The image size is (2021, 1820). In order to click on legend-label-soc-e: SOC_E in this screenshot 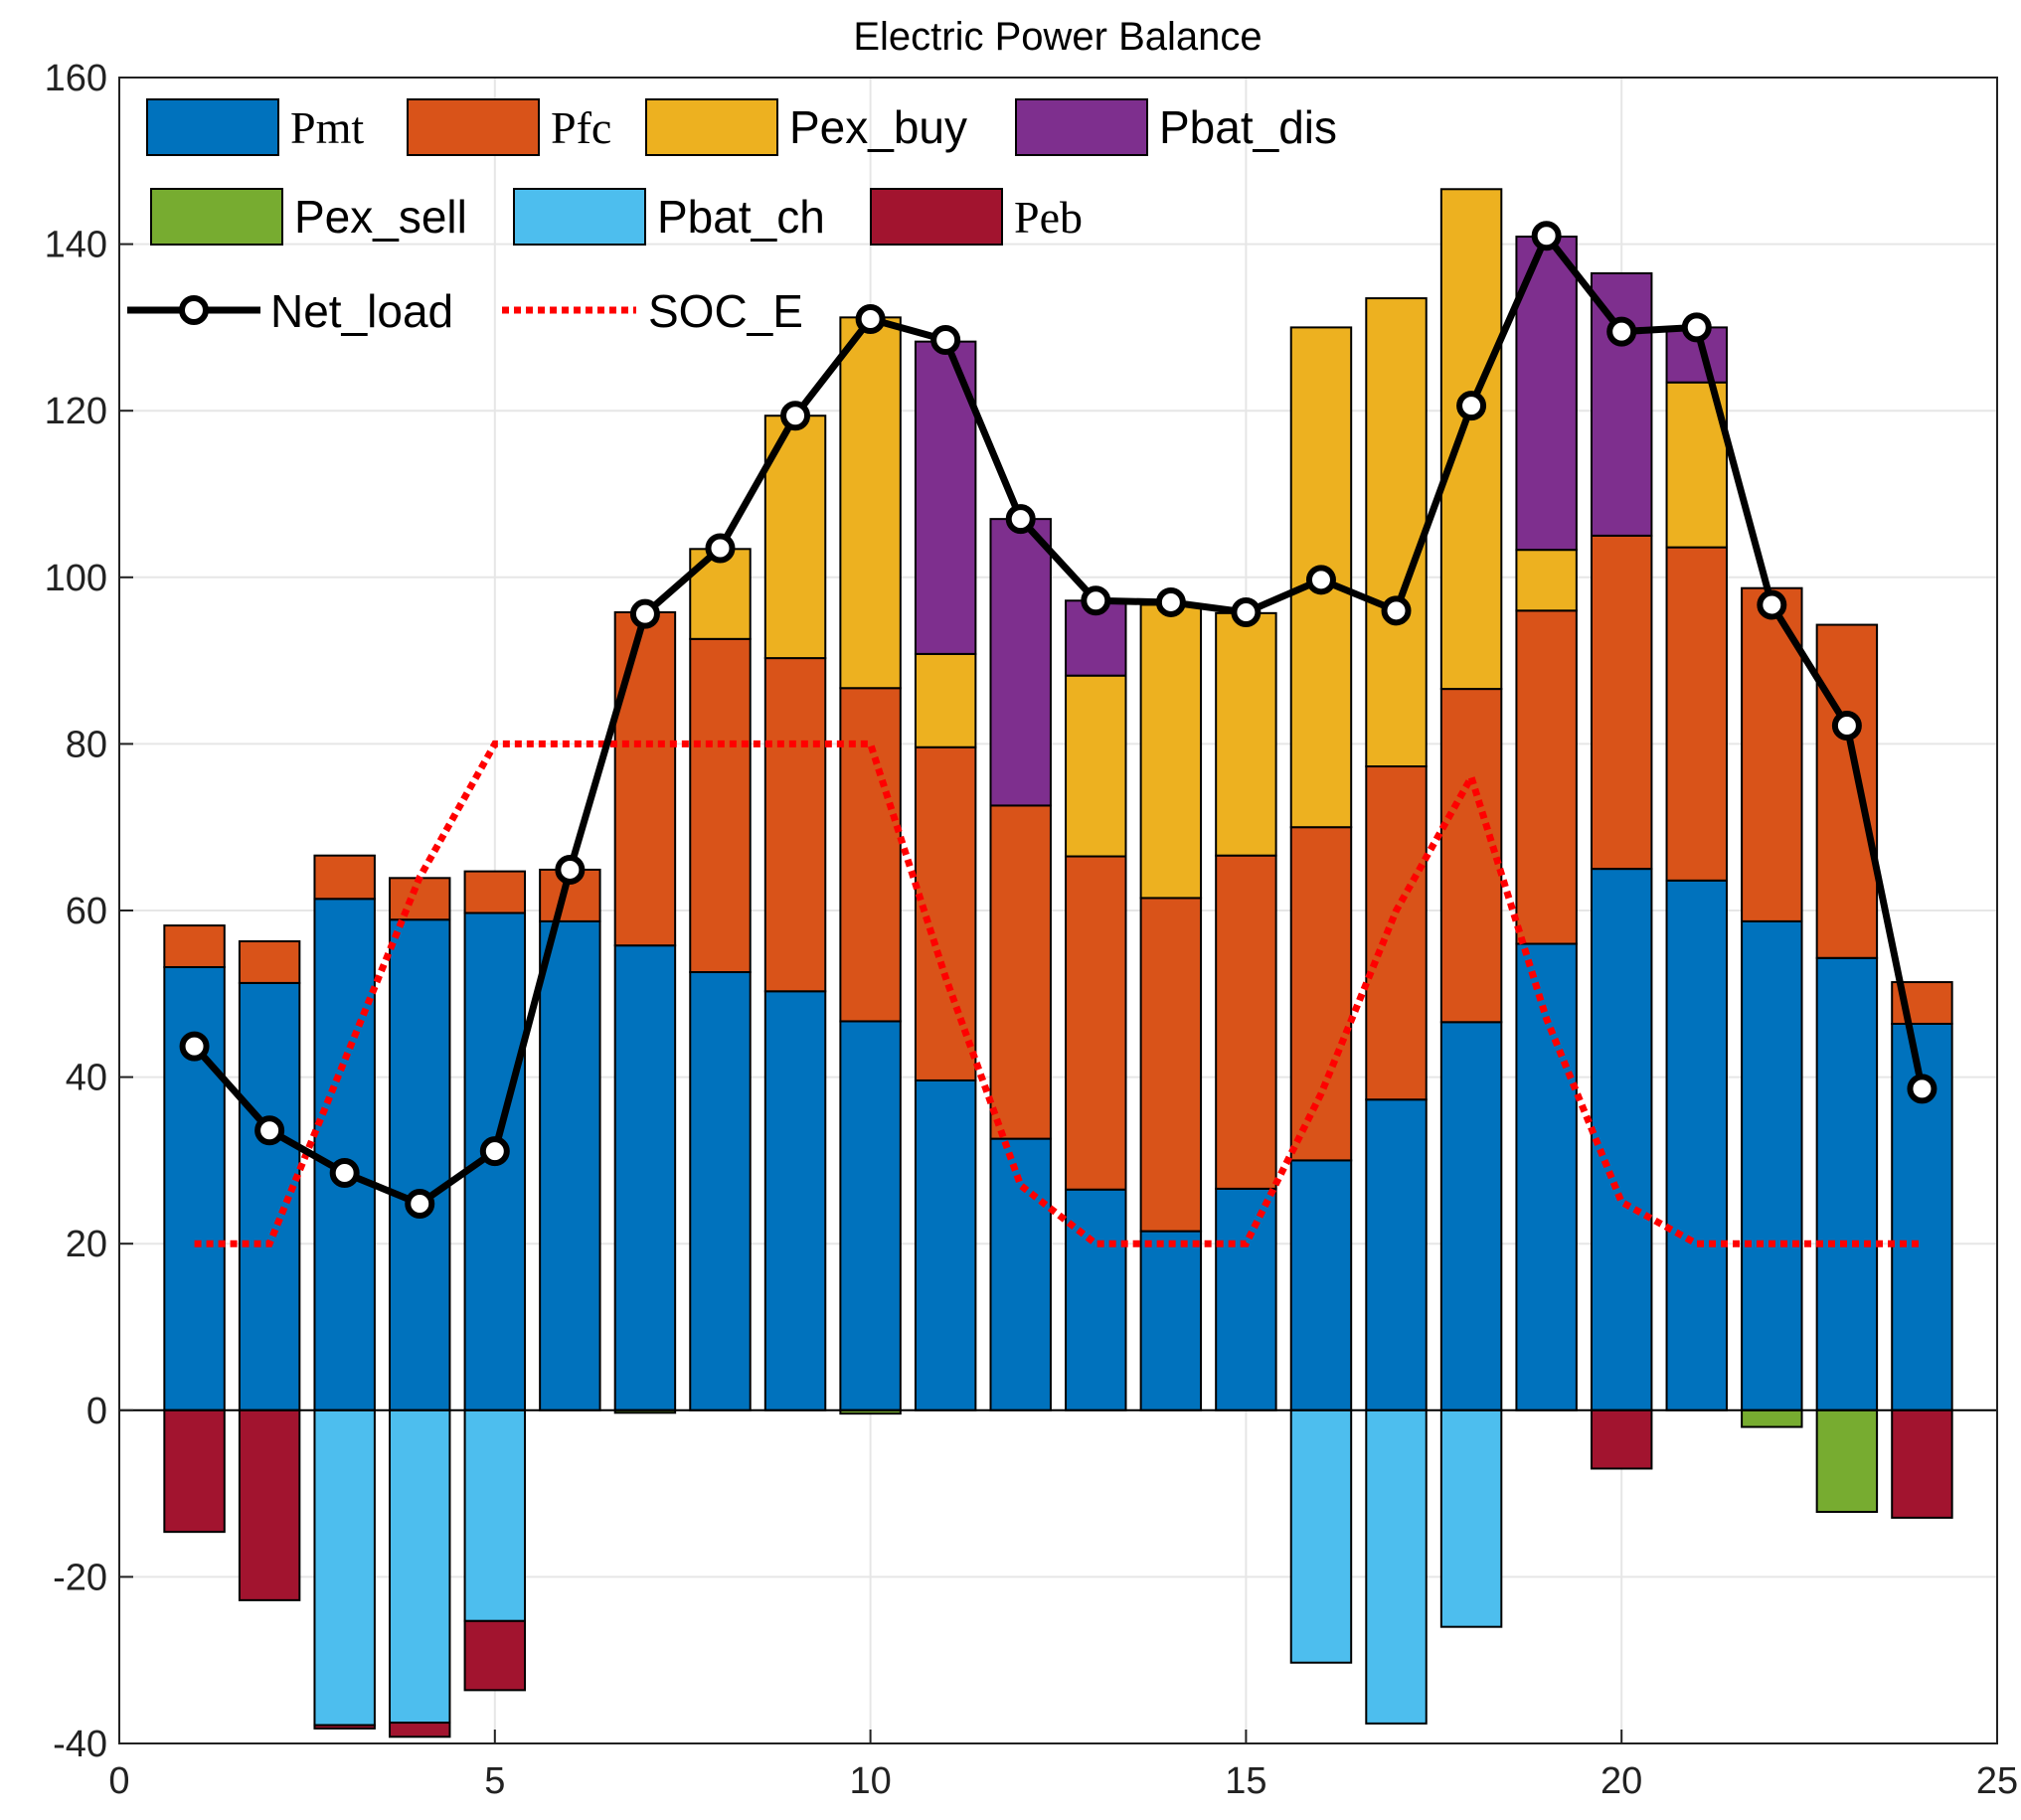, I will do `click(725, 311)`.